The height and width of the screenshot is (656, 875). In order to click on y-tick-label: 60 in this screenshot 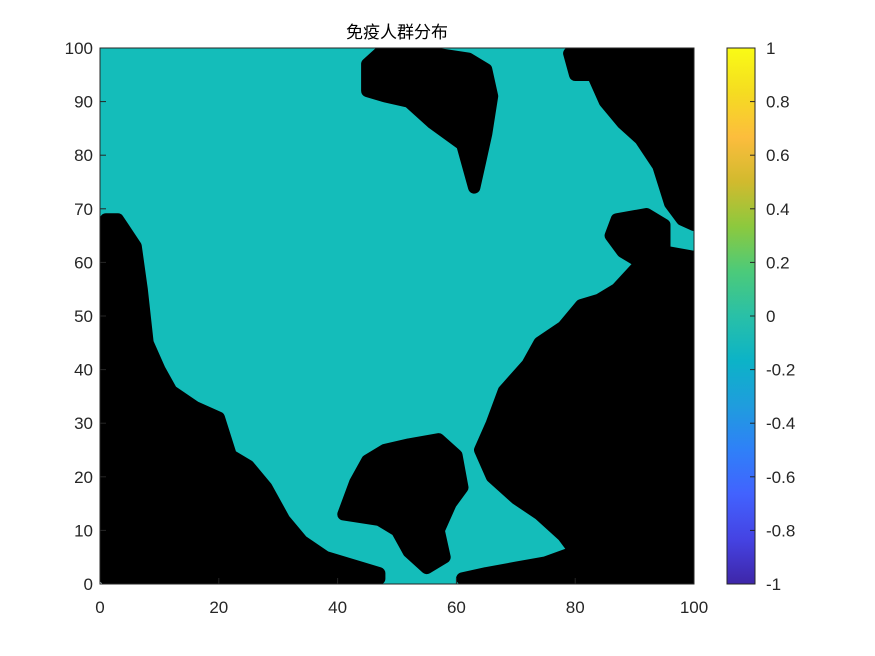, I will do `click(83, 262)`.